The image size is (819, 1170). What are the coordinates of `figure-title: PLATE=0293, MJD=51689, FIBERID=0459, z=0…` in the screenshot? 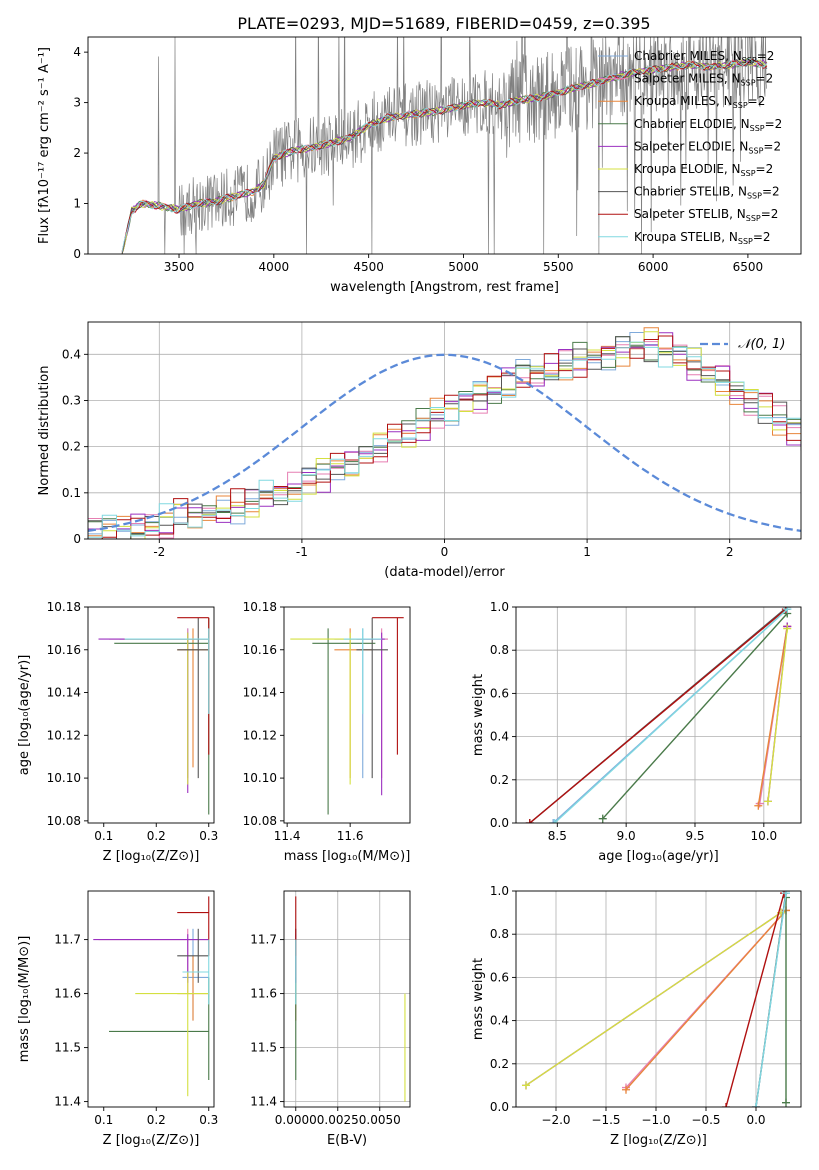 It's located at (443, 23).